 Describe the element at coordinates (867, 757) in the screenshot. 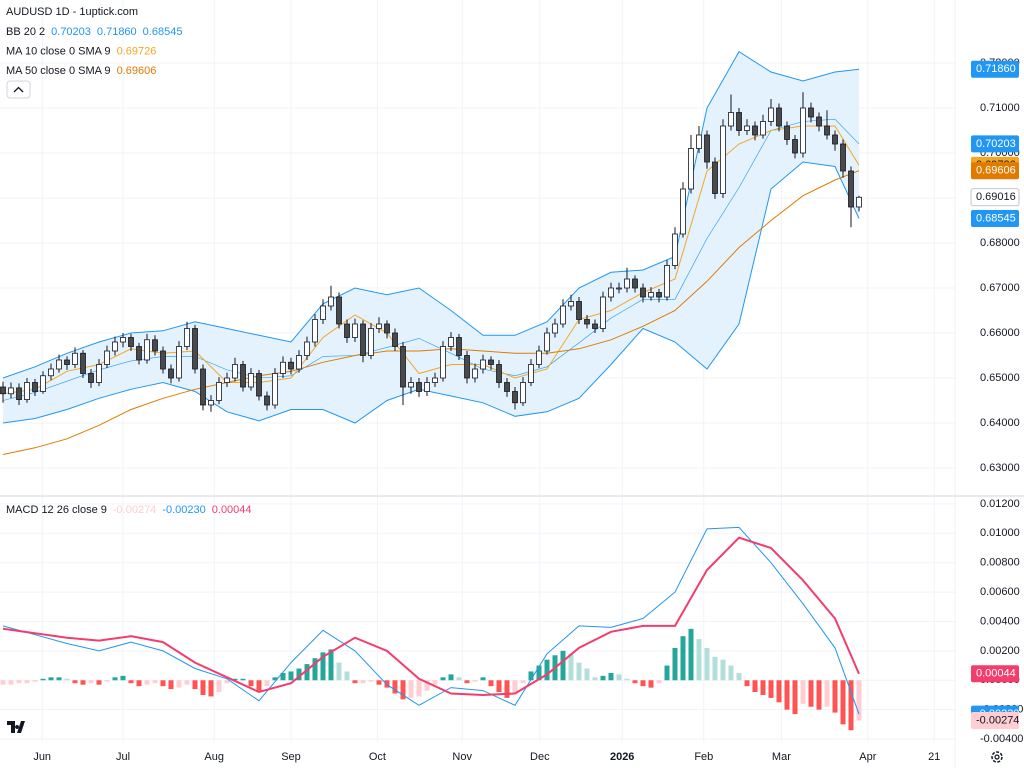

I see `x-tick-label: Apr` at that location.